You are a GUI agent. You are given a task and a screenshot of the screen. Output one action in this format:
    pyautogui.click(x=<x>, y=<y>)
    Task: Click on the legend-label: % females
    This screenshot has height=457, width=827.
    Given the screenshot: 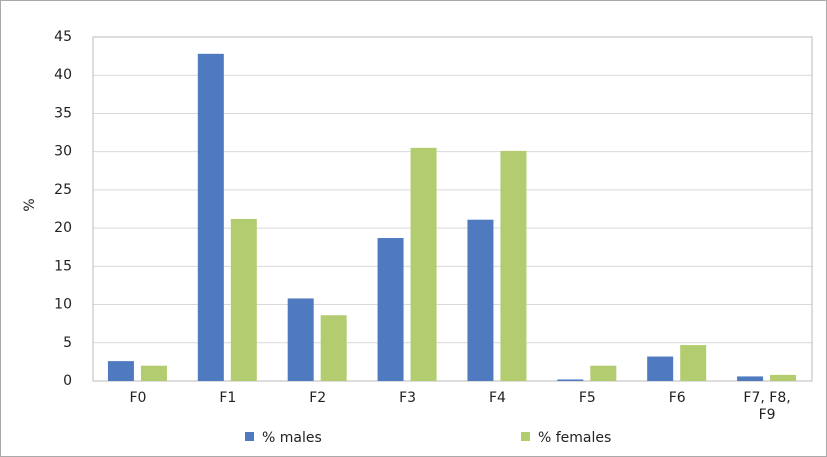 What is the action you would take?
    pyautogui.click(x=574, y=438)
    